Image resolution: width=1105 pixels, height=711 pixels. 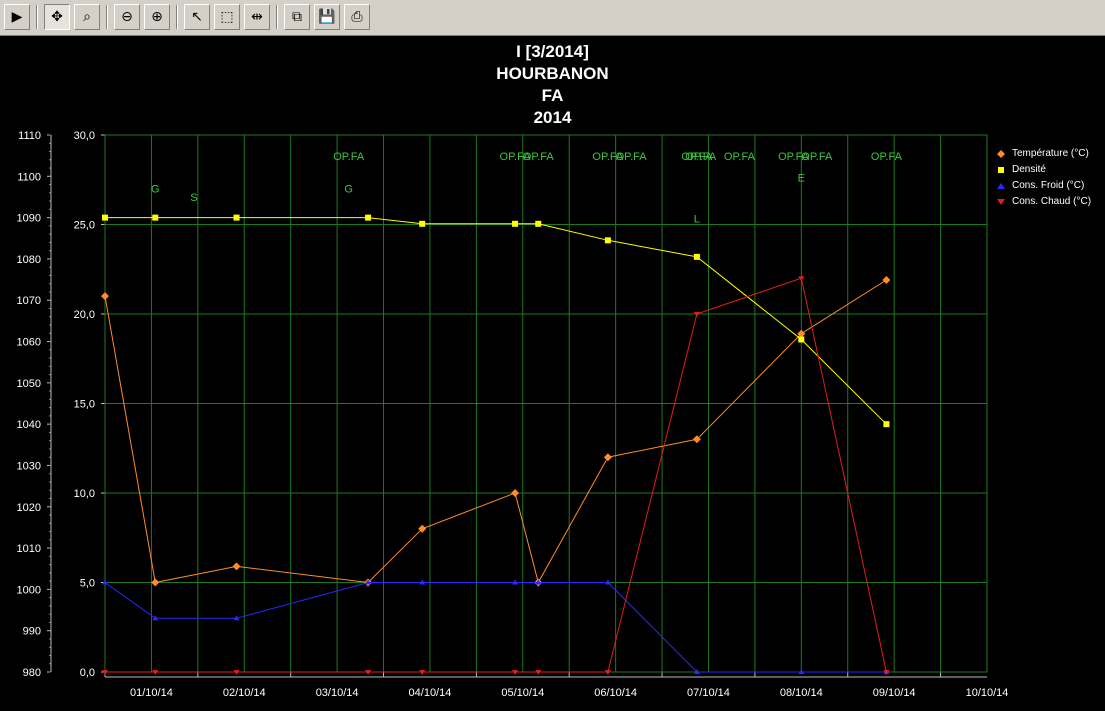 What do you see at coordinates (87, 584) in the screenshot?
I see `y-right-tick-label: 5,0` at bounding box center [87, 584].